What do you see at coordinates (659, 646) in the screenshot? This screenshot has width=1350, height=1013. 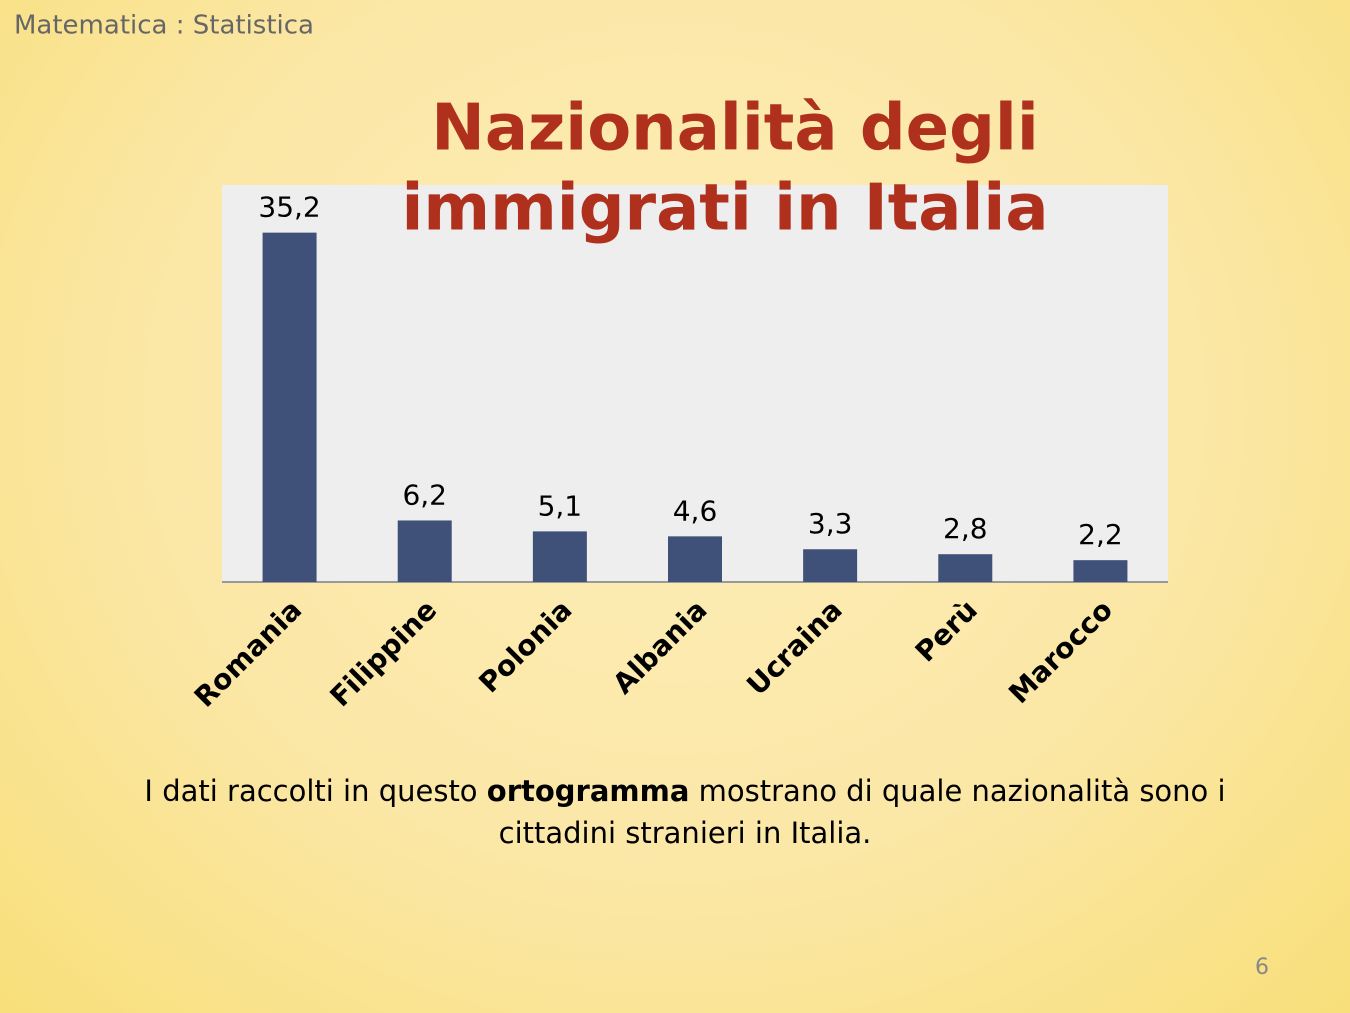 I see `x-tick-label: Albania` at bounding box center [659, 646].